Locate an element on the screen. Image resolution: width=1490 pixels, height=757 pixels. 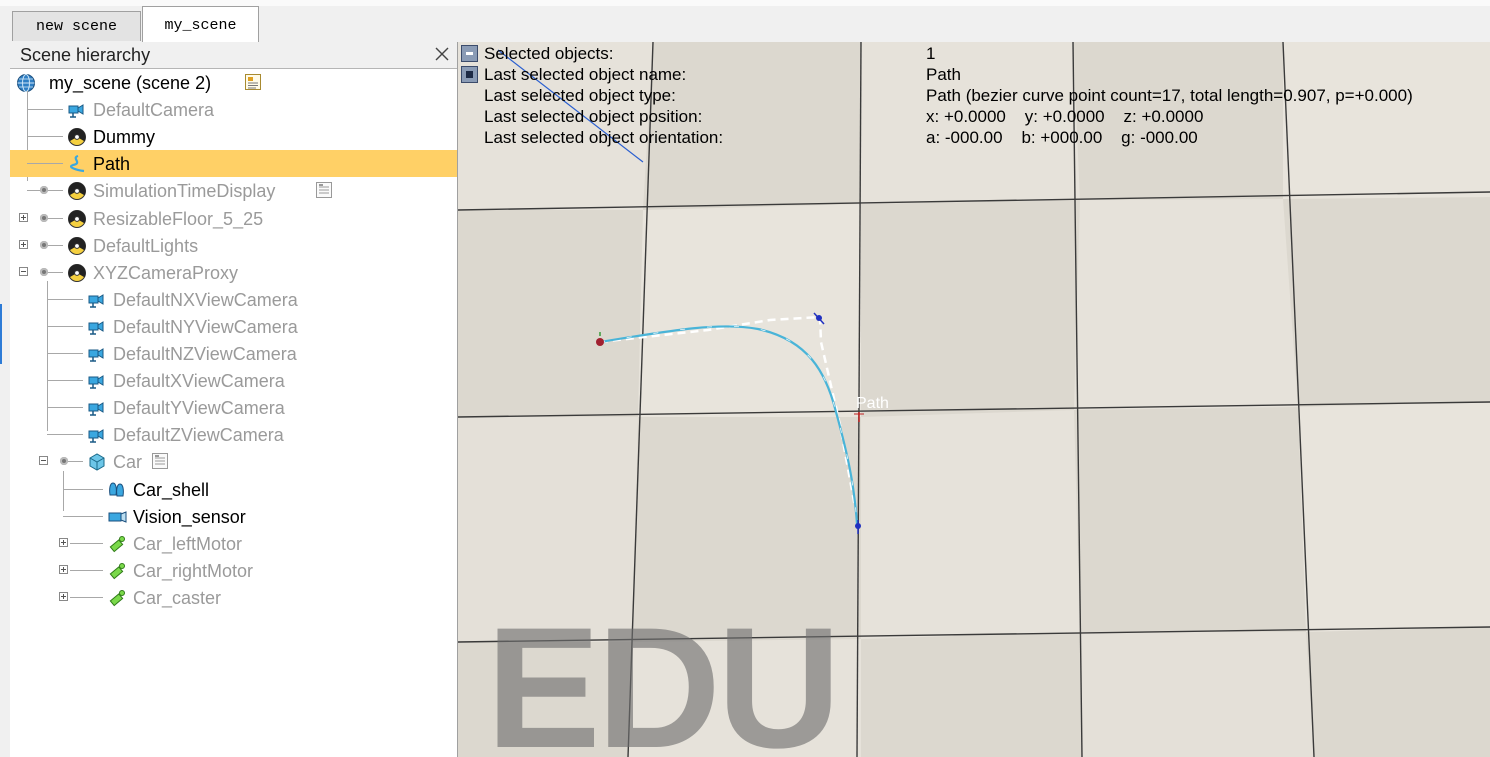
tree-item-defaultnzviewcamera: DefaultNZViewCamera is located at coordinates (233, 353).